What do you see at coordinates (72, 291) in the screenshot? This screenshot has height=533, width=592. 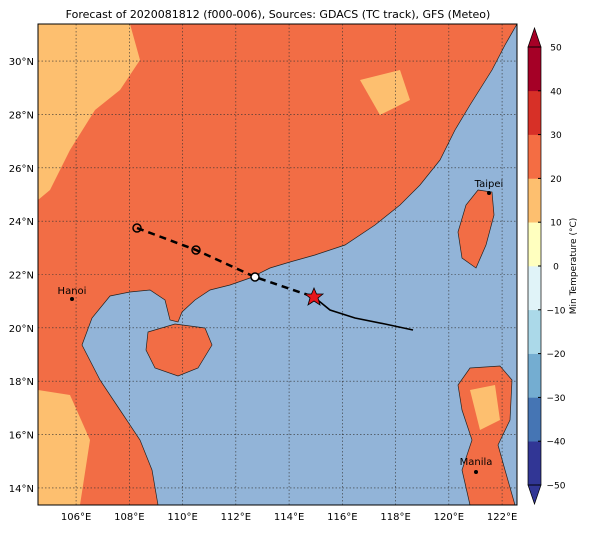 I see `city-label: Hanoi` at bounding box center [72, 291].